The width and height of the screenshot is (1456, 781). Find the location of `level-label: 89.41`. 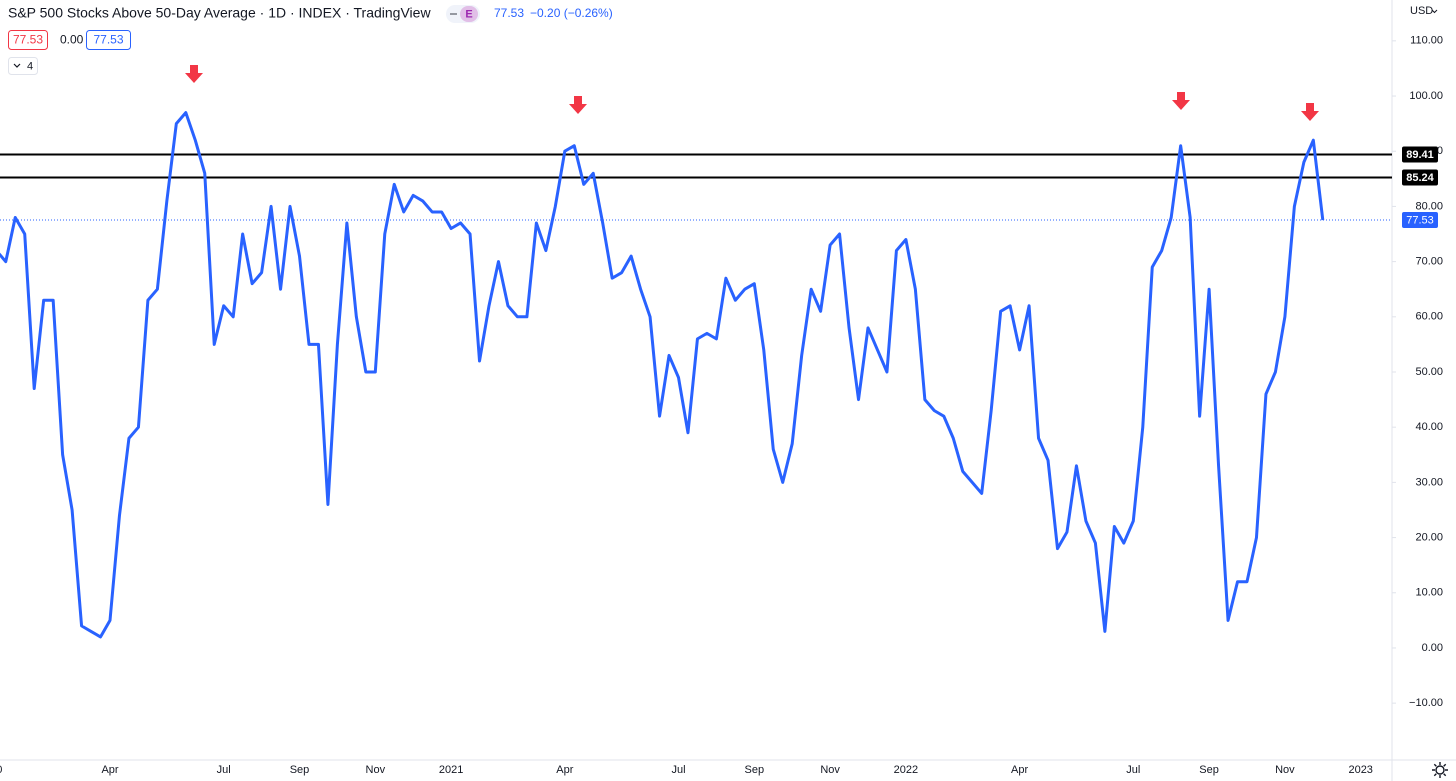

level-label: 89.41 is located at coordinates (1420, 155).